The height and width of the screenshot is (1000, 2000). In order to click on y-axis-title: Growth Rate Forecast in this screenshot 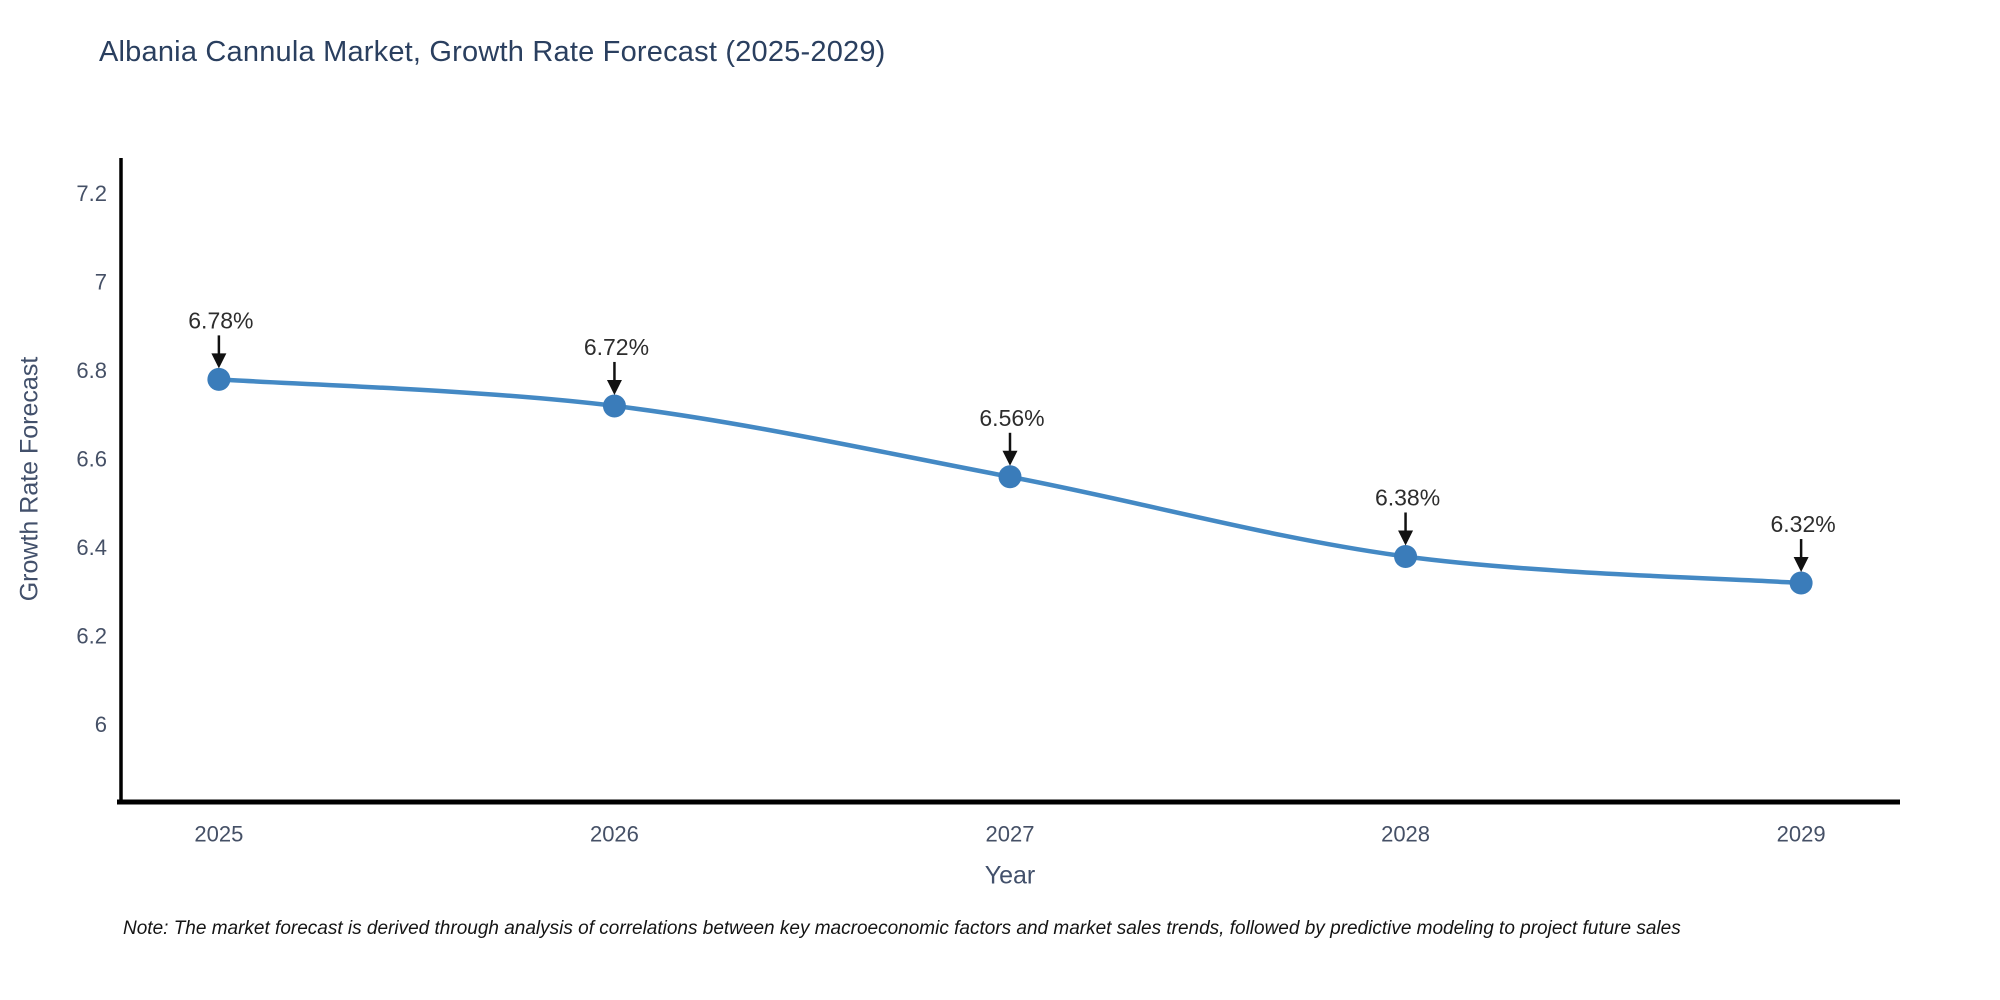, I will do `click(29, 479)`.